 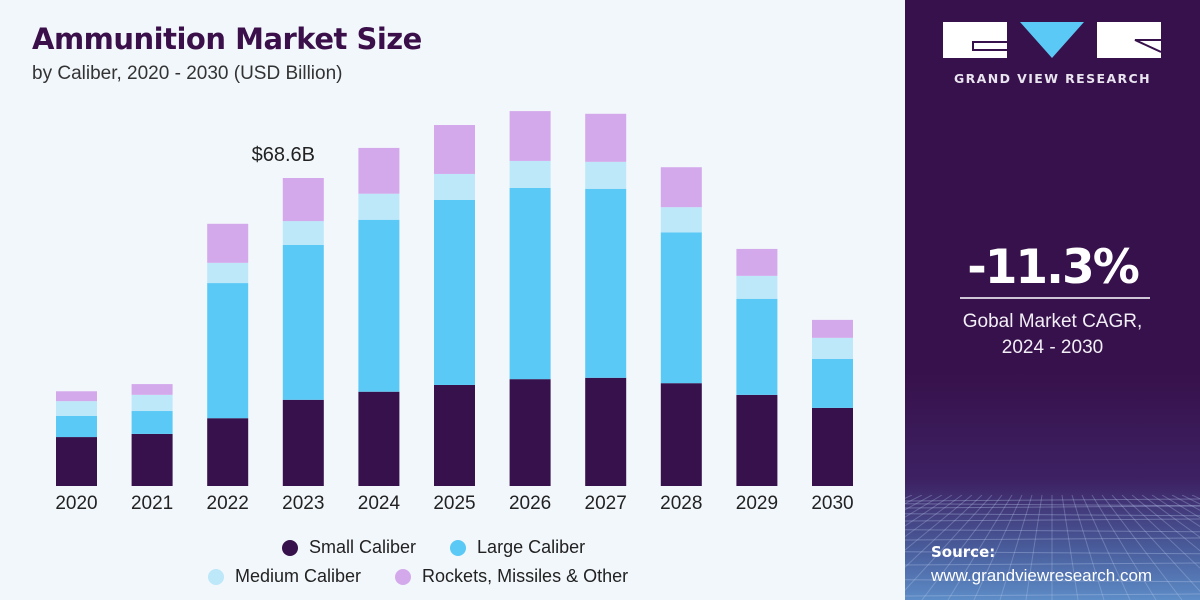 I want to click on legend-row-2: Medium Caliber Rockets, Missiles & Other, so click(x=418, y=576).